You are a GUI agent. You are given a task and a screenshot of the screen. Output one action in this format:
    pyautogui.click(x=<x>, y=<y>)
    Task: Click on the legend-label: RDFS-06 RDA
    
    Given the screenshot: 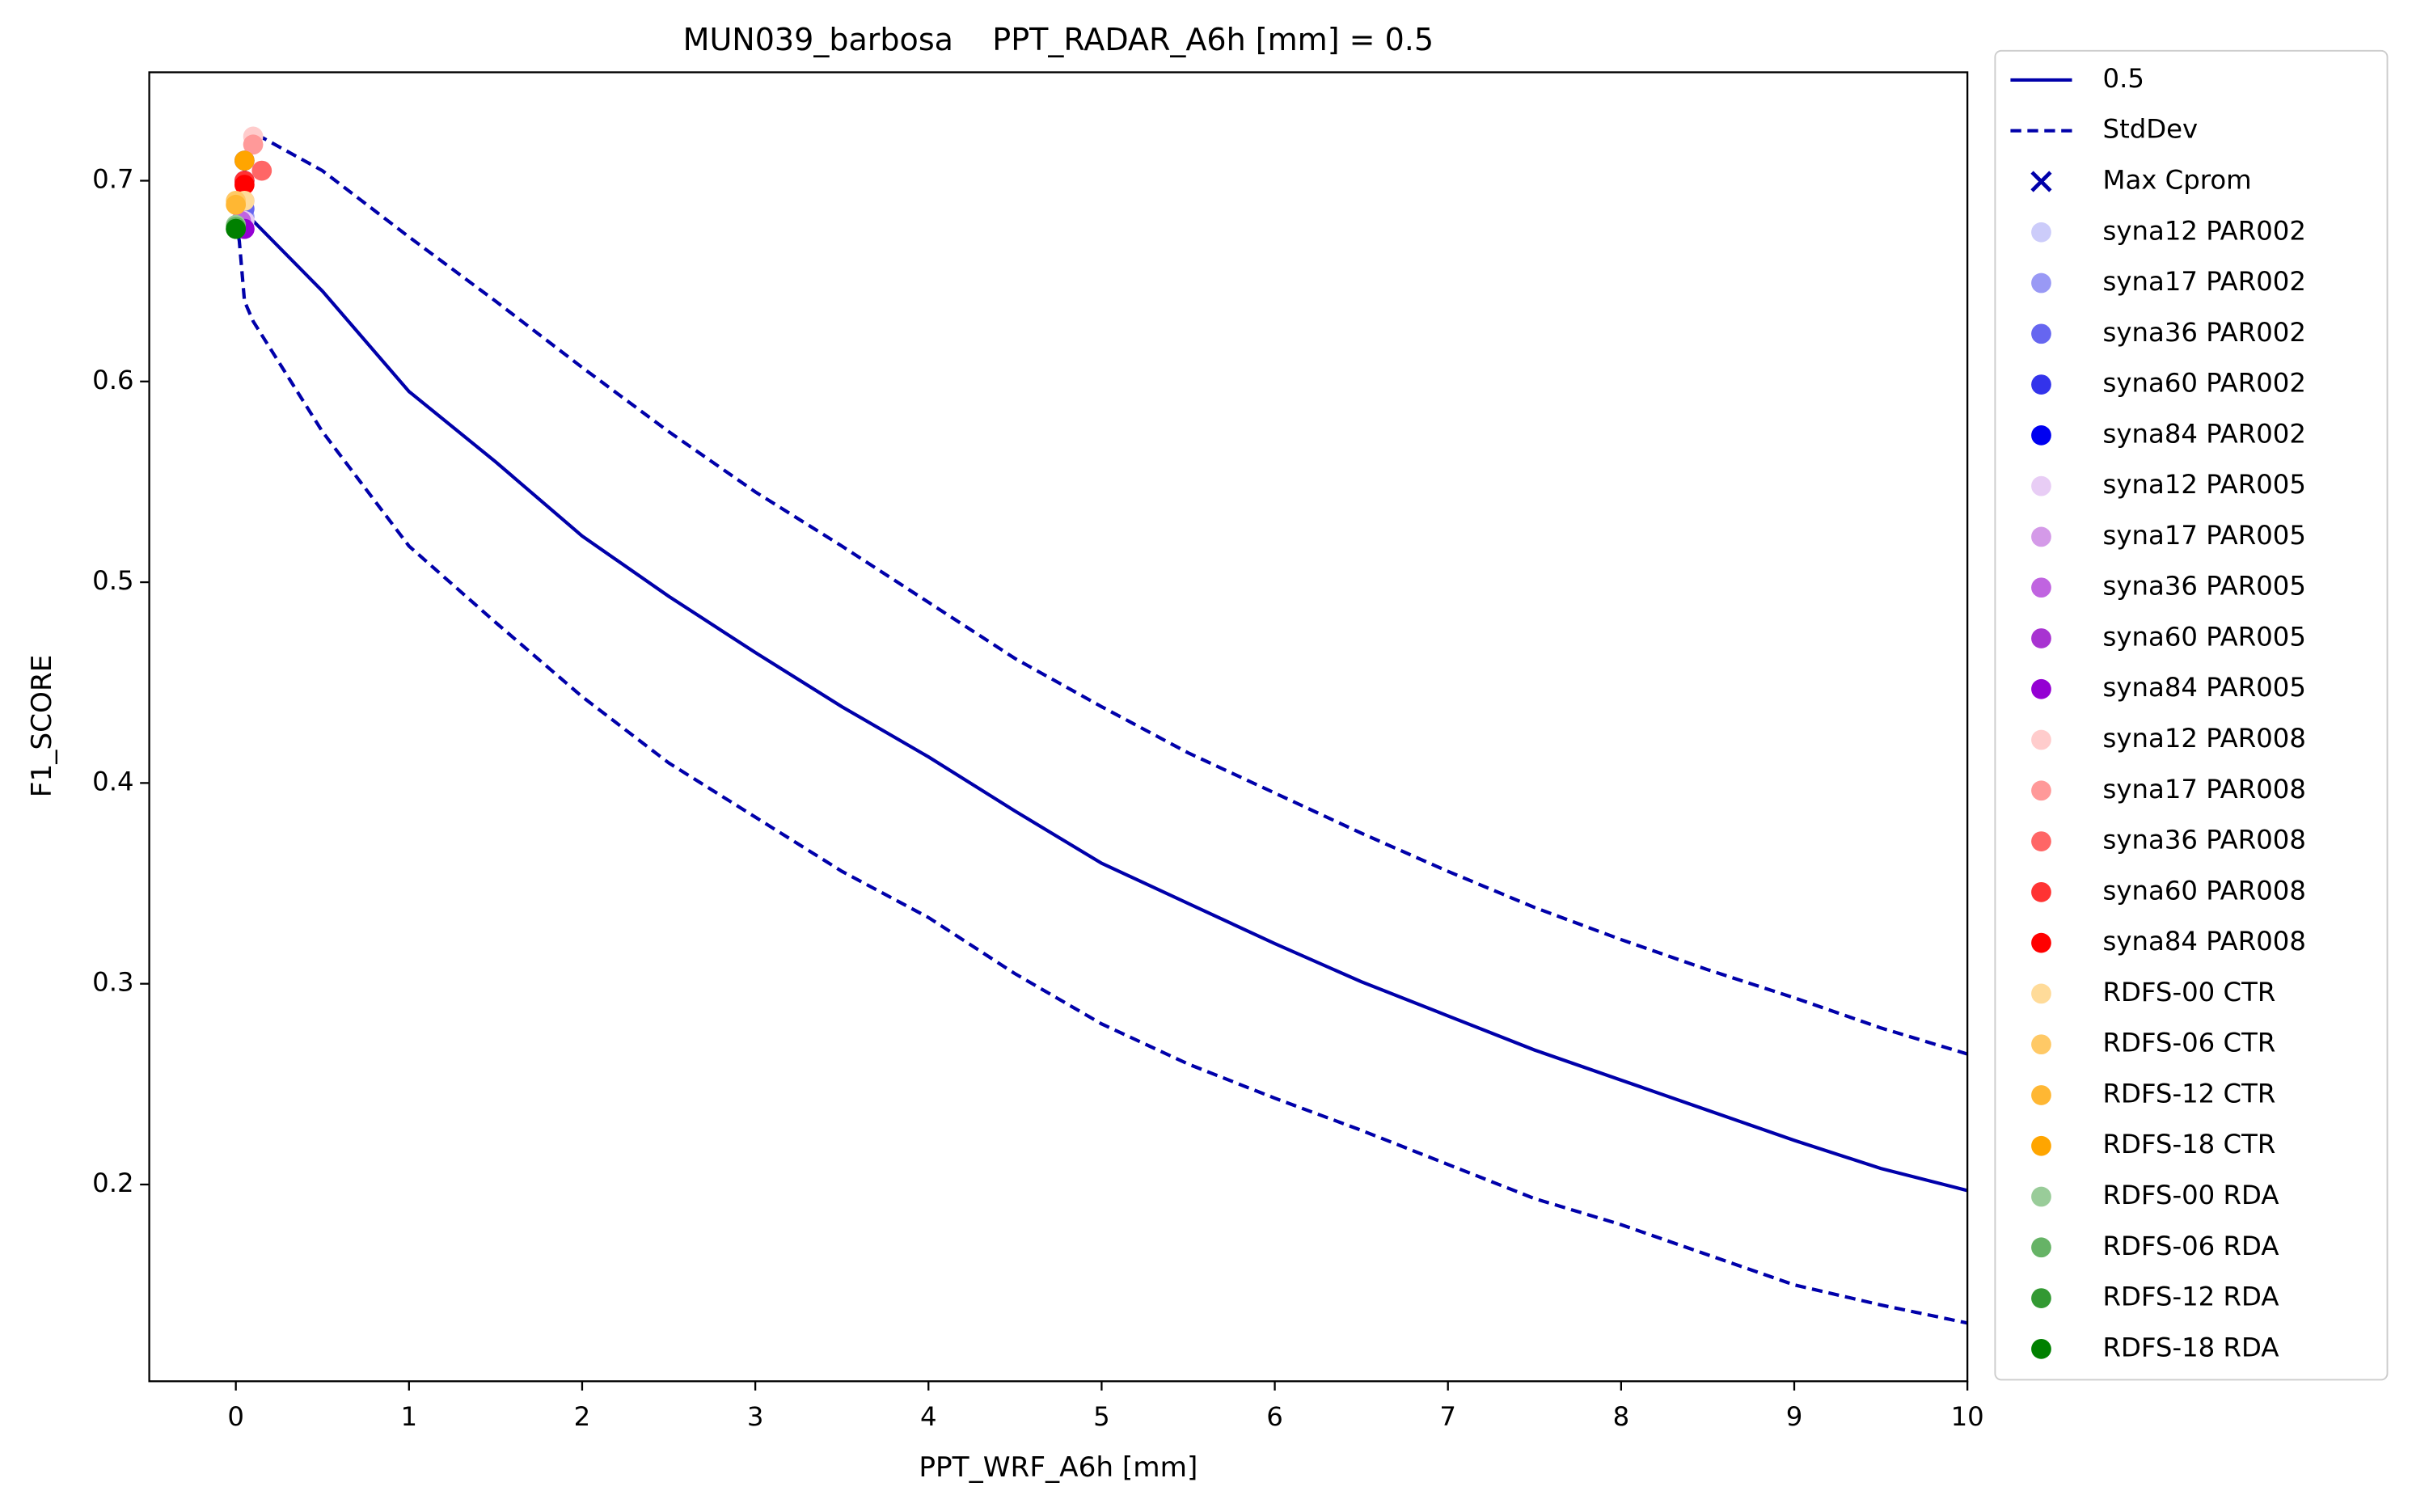 What is the action you would take?
    pyautogui.click(x=2191, y=1246)
    